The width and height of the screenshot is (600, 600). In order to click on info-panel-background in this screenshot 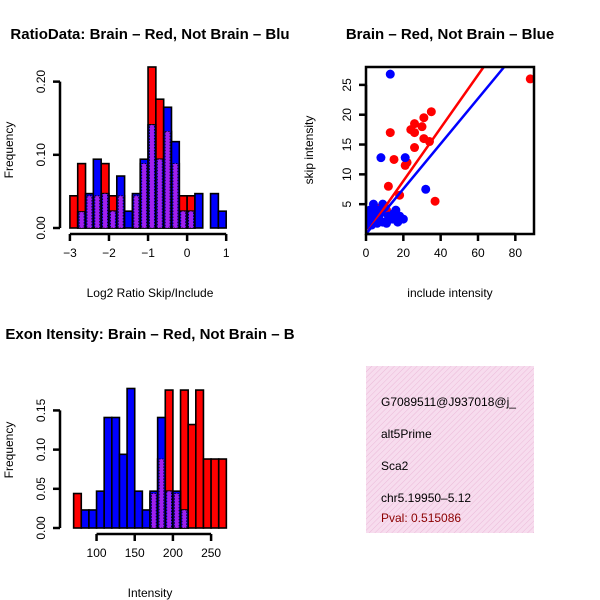, I will do `click(450, 449)`.